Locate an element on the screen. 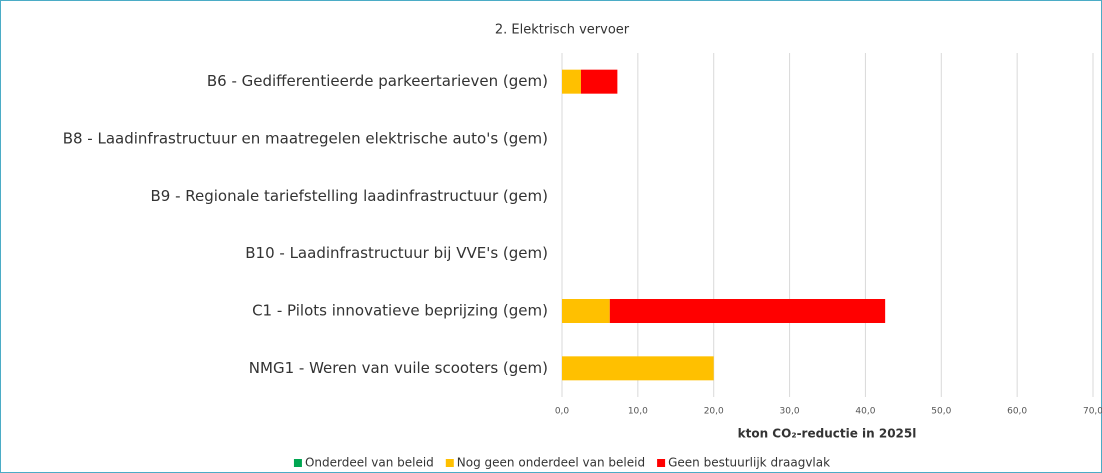 This screenshot has height=473, width=1102. x-tick-label: 20,0 is located at coordinates (714, 412).